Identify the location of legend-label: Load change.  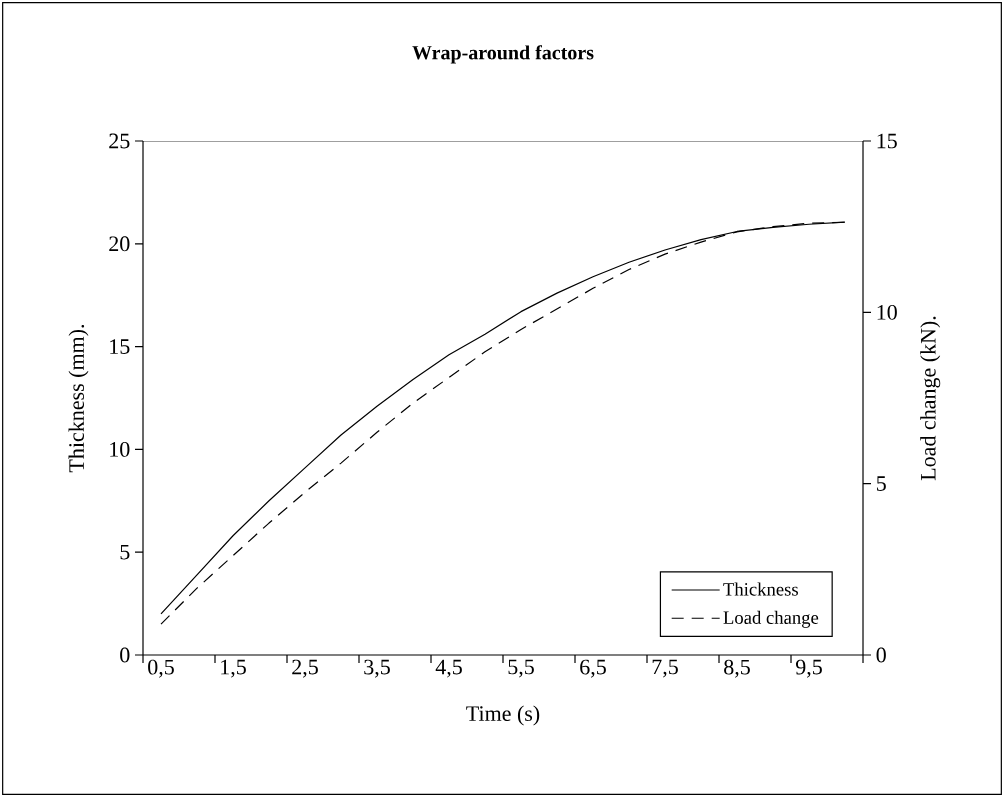
(771, 619).